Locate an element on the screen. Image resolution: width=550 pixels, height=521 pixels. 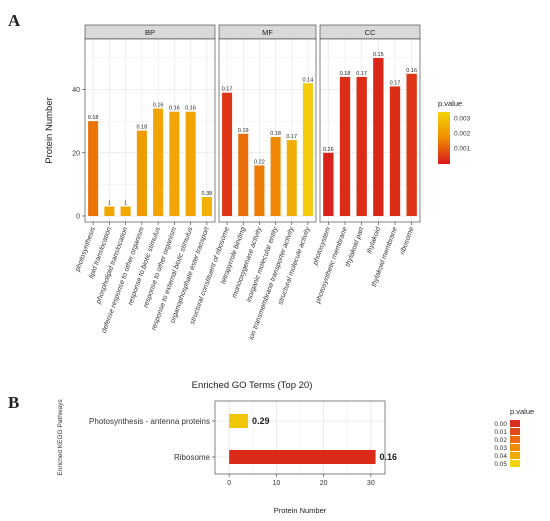
kegg-category-label: Ribosome is located at coordinates (192, 457).